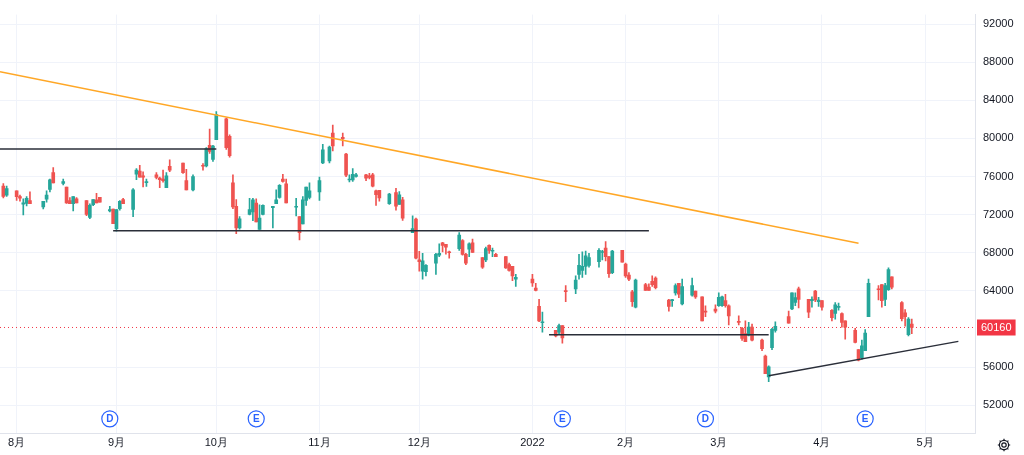 The image size is (1024, 455). What do you see at coordinates (998, 404) in the screenshot?
I see `y-tick-label: 52000` at bounding box center [998, 404].